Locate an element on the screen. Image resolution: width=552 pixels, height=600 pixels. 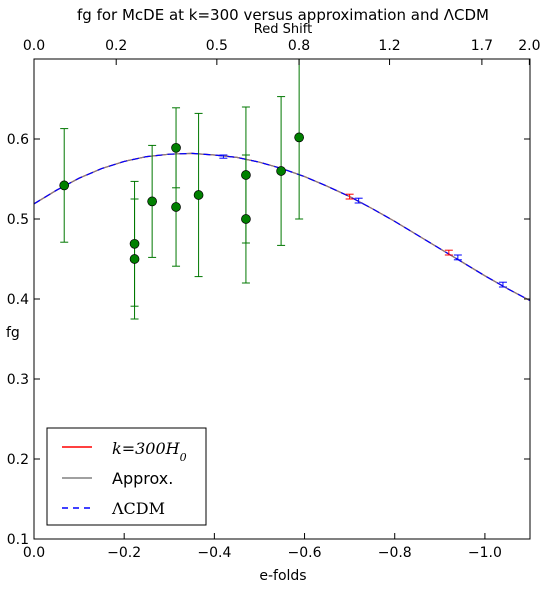
top-tick-label-4: 1.2 is located at coordinates (389, 46).